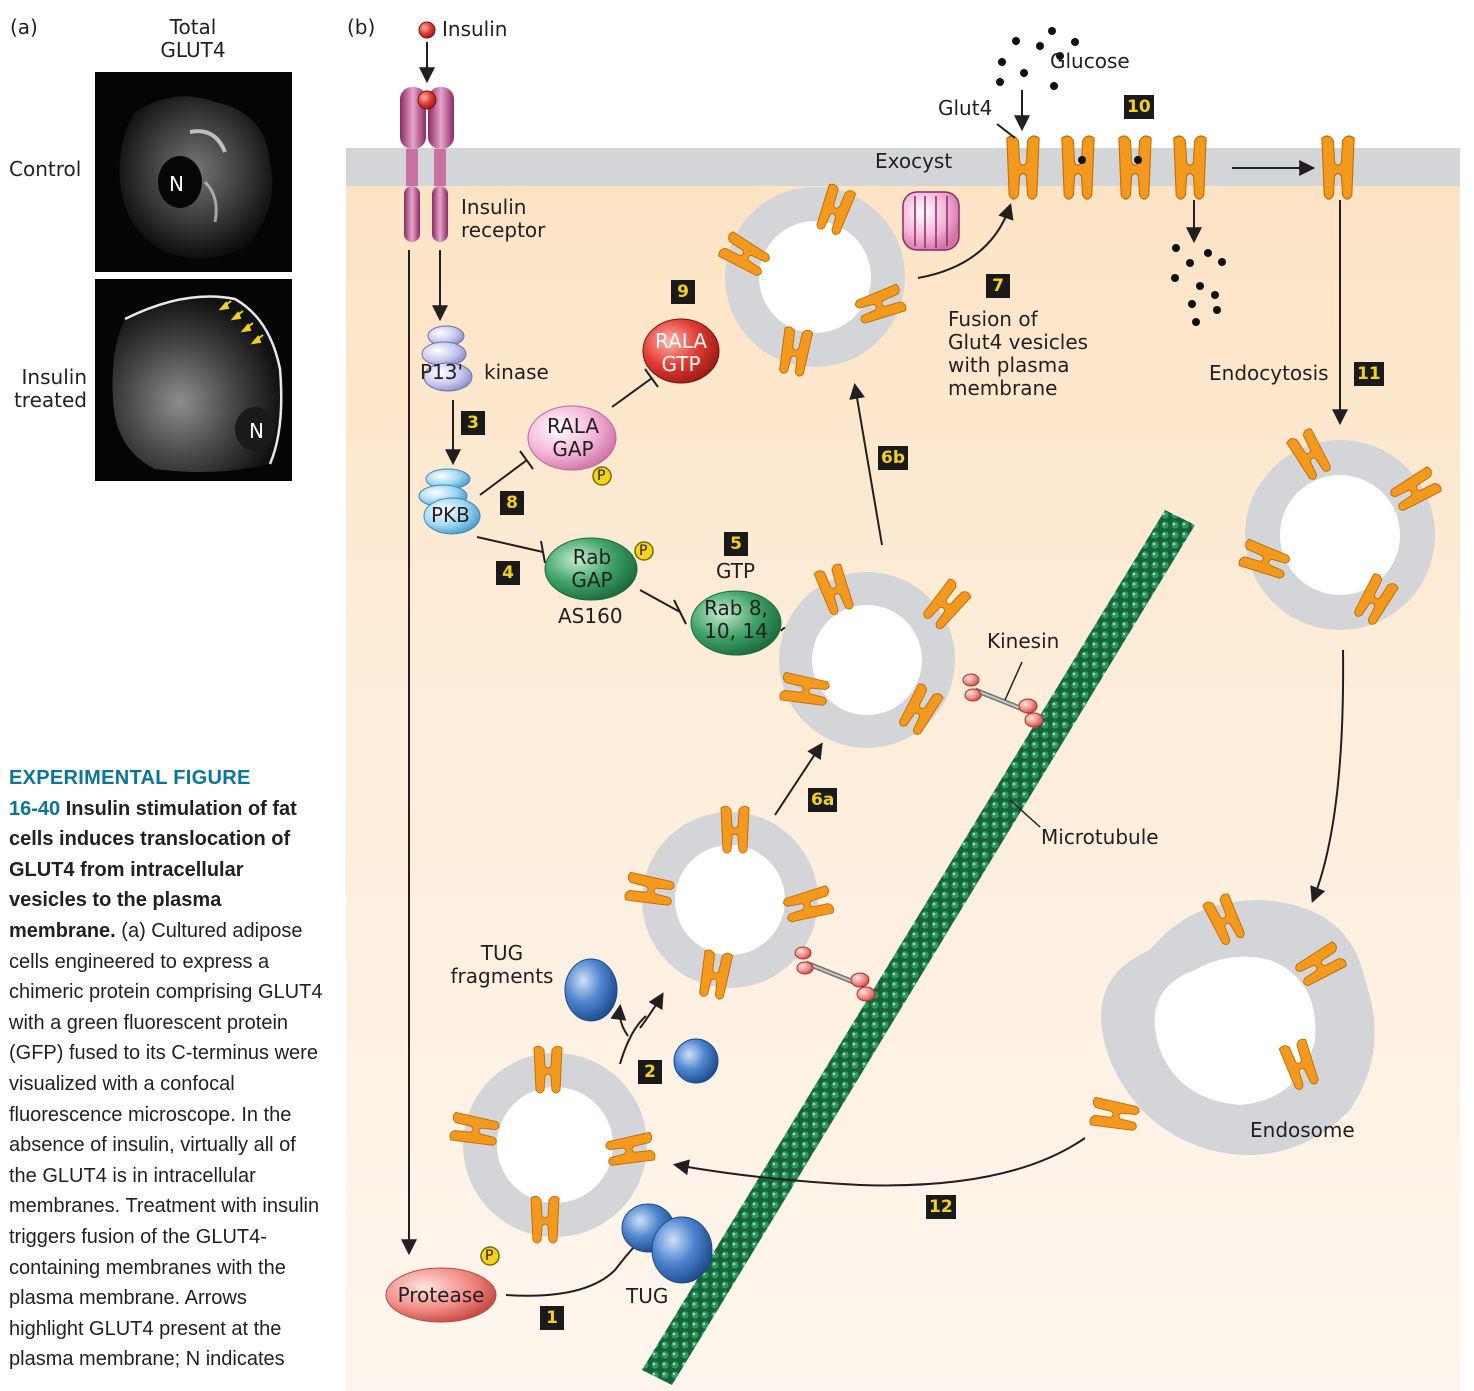  I want to click on protease-shape, so click(441, 1295).